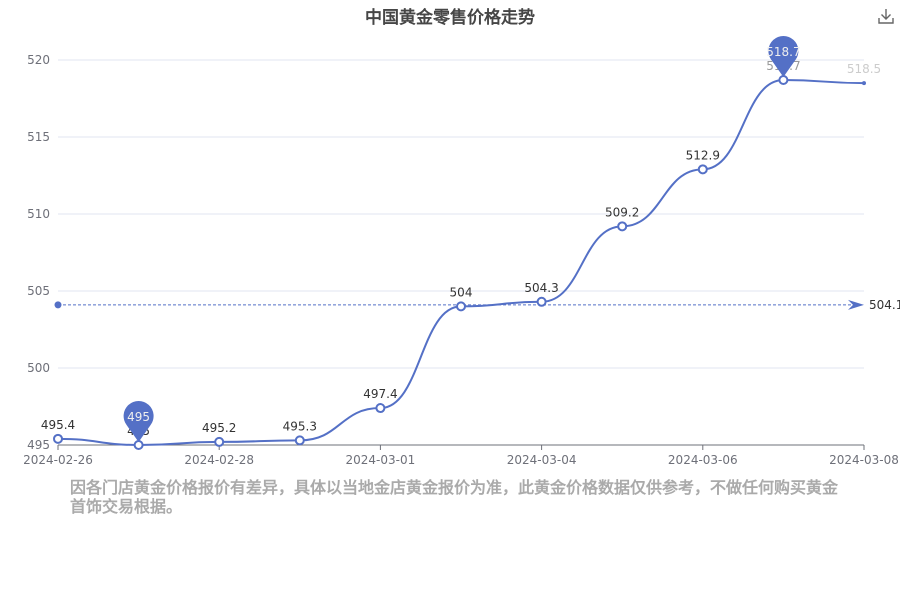  I want to click on data-label: 495.3, so click(300, 426).